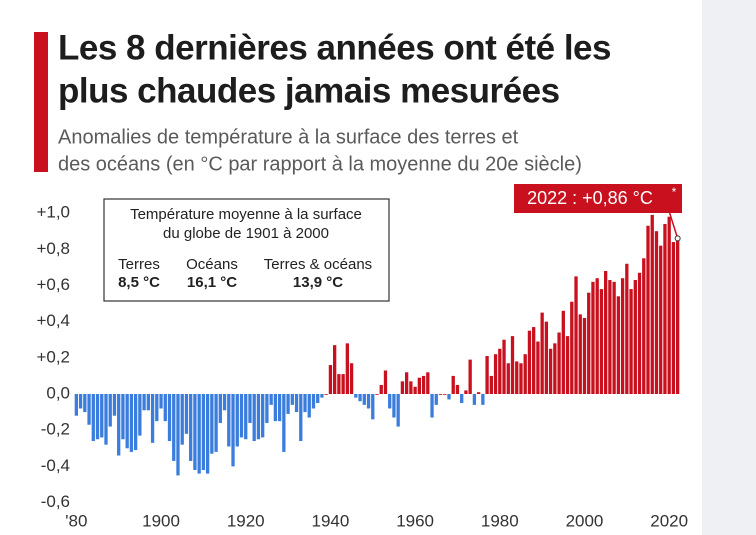 The width and height of the screenshot is (756, 535). What do you see at coordinates (590, 198) in the screenshot?
I see `annotation: 2022 : +0,86 °C` at bounding box center [590, 198].